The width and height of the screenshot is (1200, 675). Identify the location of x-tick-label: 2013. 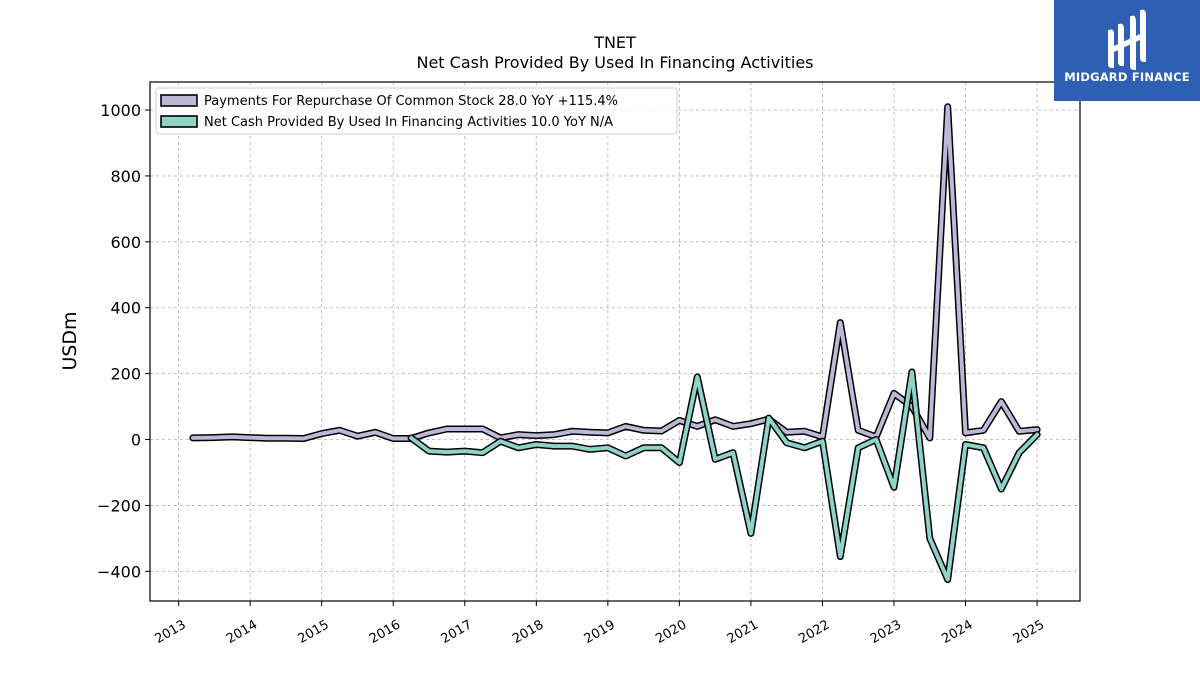
(170, 632).